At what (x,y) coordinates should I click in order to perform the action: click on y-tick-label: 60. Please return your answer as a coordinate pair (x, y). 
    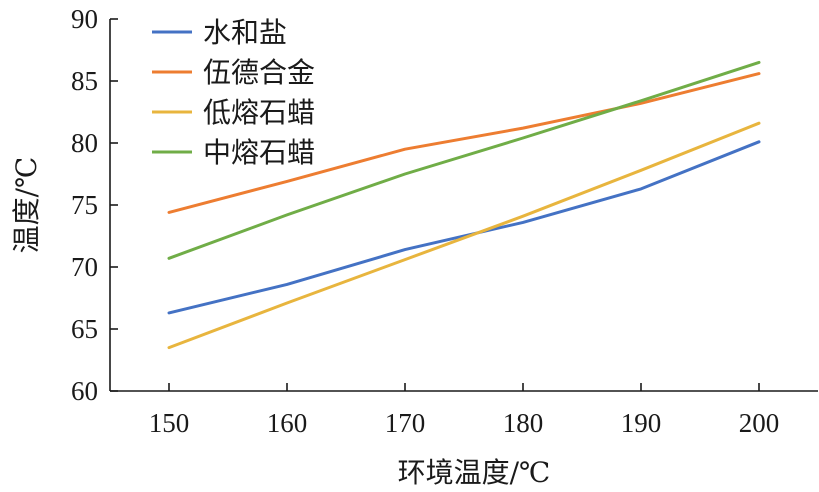
    Looking at the image, I should click on (84, 391).